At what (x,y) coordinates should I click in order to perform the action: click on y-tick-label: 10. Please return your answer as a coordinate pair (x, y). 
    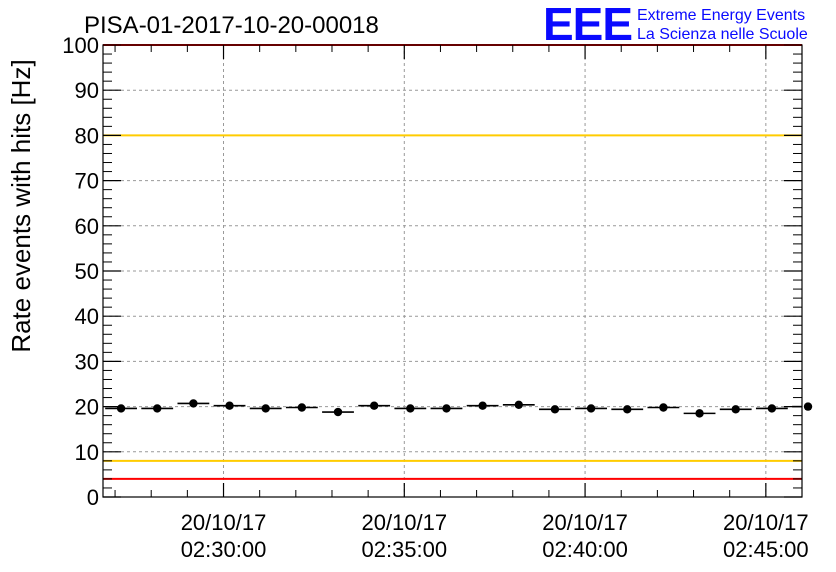
    Looking at the image, I should click on (87, 452).